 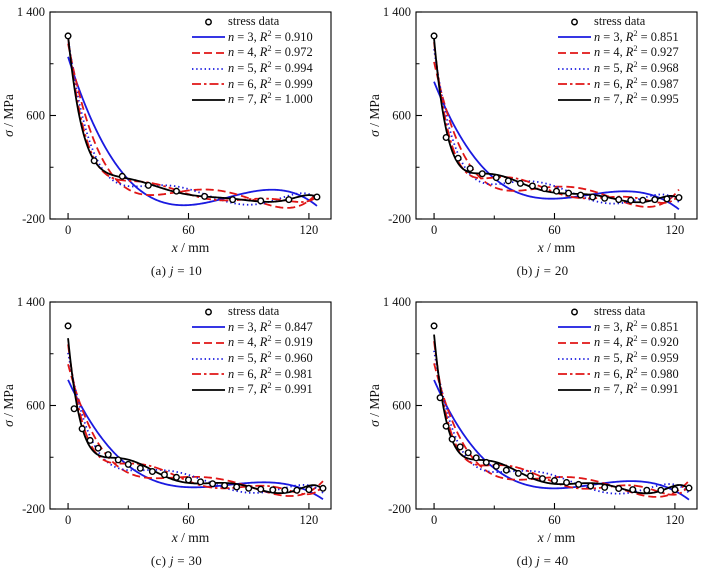 I want to click on subplot-caption-a: (a) j = 10, so click(x=176, y=270).